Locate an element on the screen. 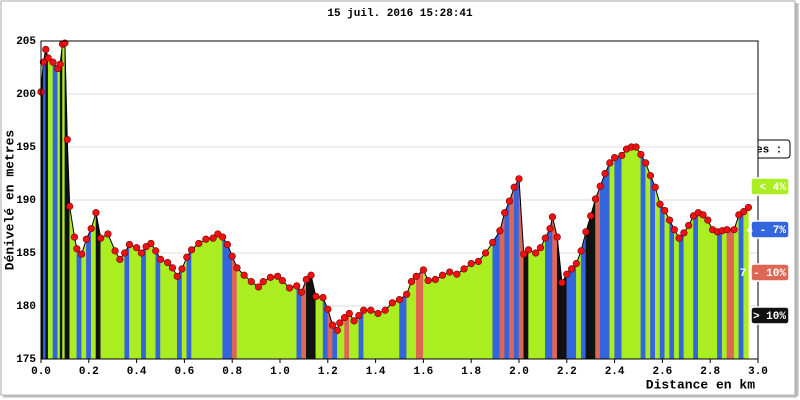 The height and width of the screenshot is (400, 800). y-tick-label: 185 is located at coordinates (26, 254).